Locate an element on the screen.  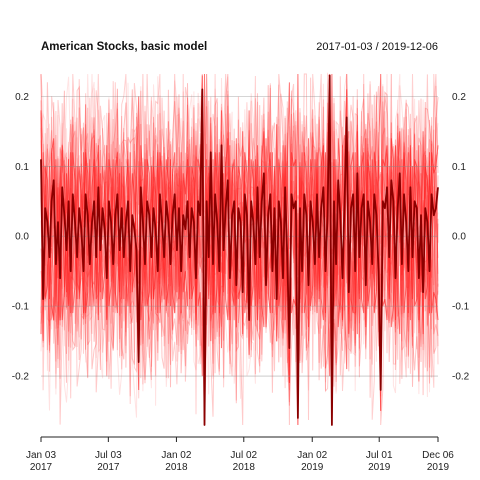
y-tick-label-right: -0.1 is located at coordinates (461, 307).